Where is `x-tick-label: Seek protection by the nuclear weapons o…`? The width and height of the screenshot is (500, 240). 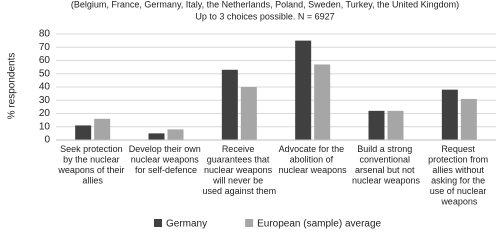 x-tick-label: Seek protection by the nuclear weapons o… is located at coordinates (92, 165).